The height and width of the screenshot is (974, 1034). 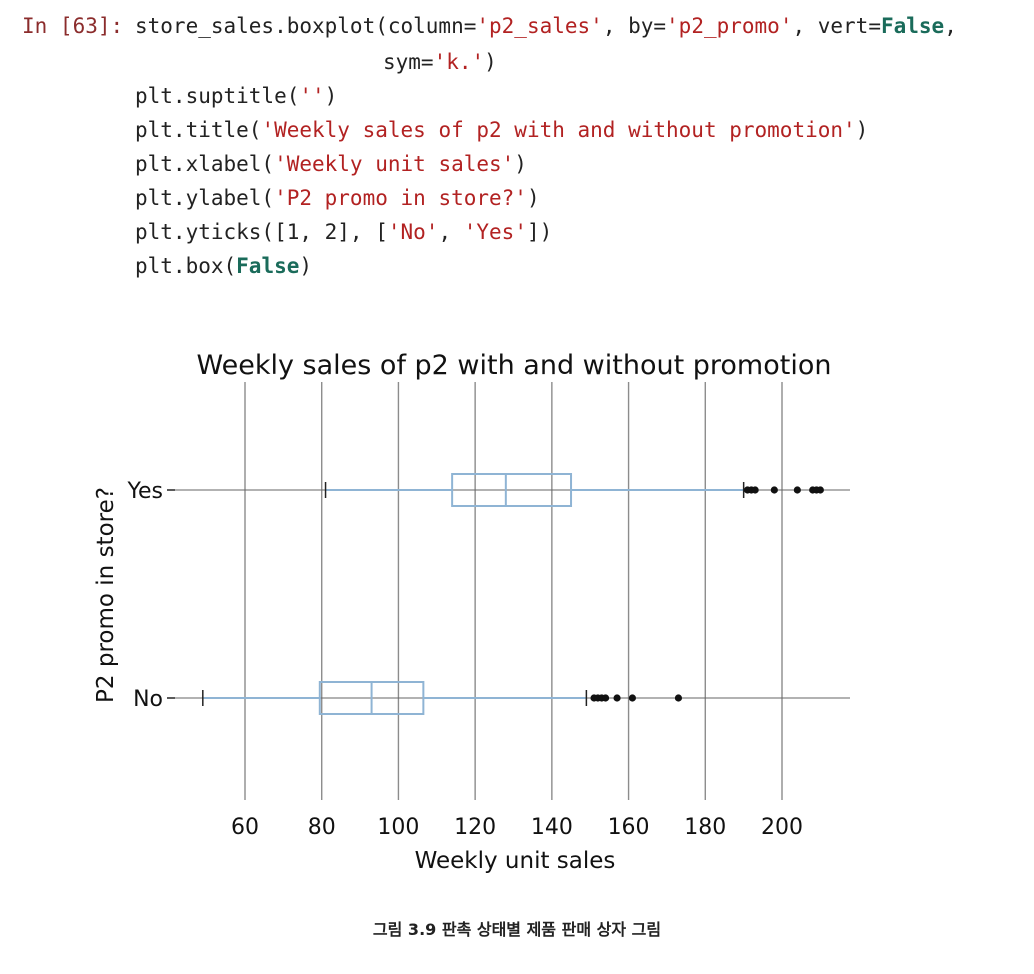 I want to click on figure-caption: 그림 3.9 판촉 상태별 제품 판매 상자 그림, so click(x=517, y=929).